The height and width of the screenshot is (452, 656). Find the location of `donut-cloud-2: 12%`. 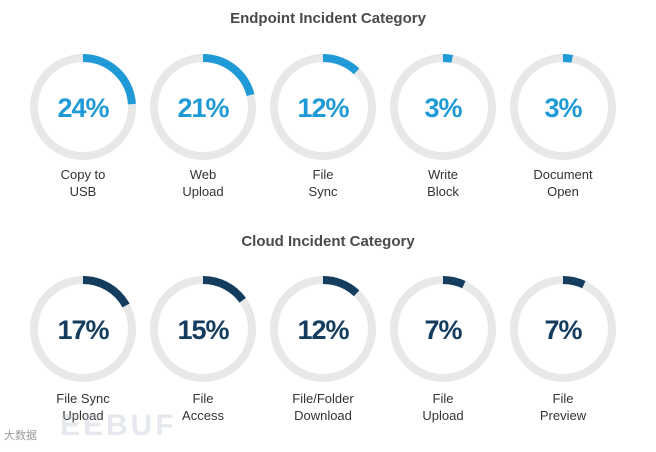

donut-cloud-2: 12% is located at coordinates (323, 329).